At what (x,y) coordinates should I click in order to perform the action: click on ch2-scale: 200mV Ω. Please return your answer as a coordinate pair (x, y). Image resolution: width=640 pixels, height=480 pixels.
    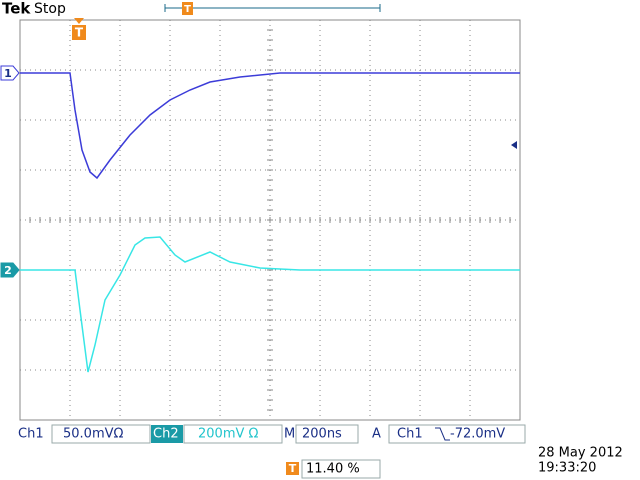
    Looking at the image, I should click on (228, 434).